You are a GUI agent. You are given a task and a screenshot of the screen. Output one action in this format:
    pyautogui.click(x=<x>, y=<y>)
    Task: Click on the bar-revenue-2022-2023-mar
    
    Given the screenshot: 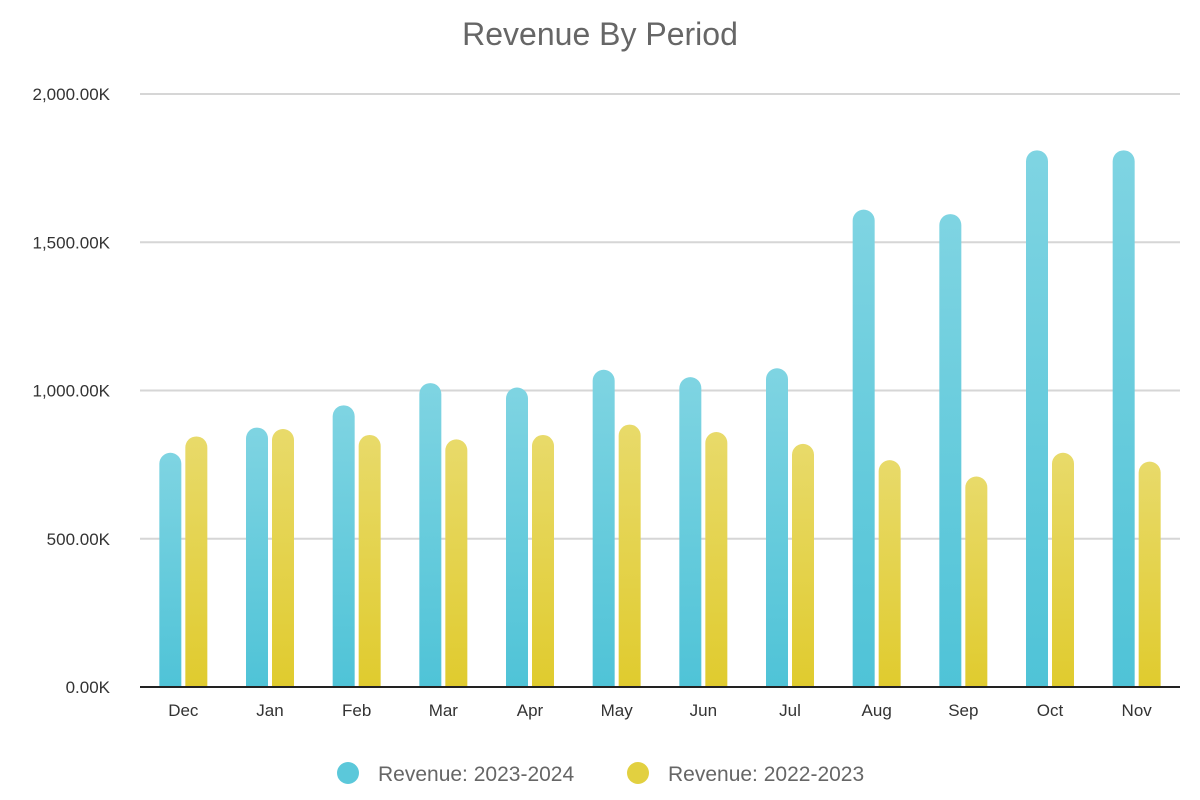 What is the action you would take?
    pyautogui.click(x=456, y=563)
    